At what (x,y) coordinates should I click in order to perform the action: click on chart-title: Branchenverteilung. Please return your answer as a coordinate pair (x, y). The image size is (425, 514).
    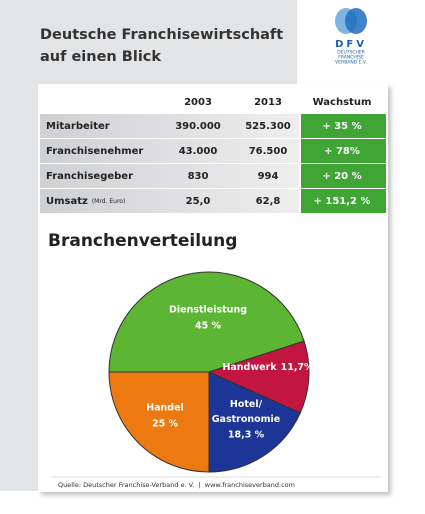
    Looking at the image, I should click on (142, 241).